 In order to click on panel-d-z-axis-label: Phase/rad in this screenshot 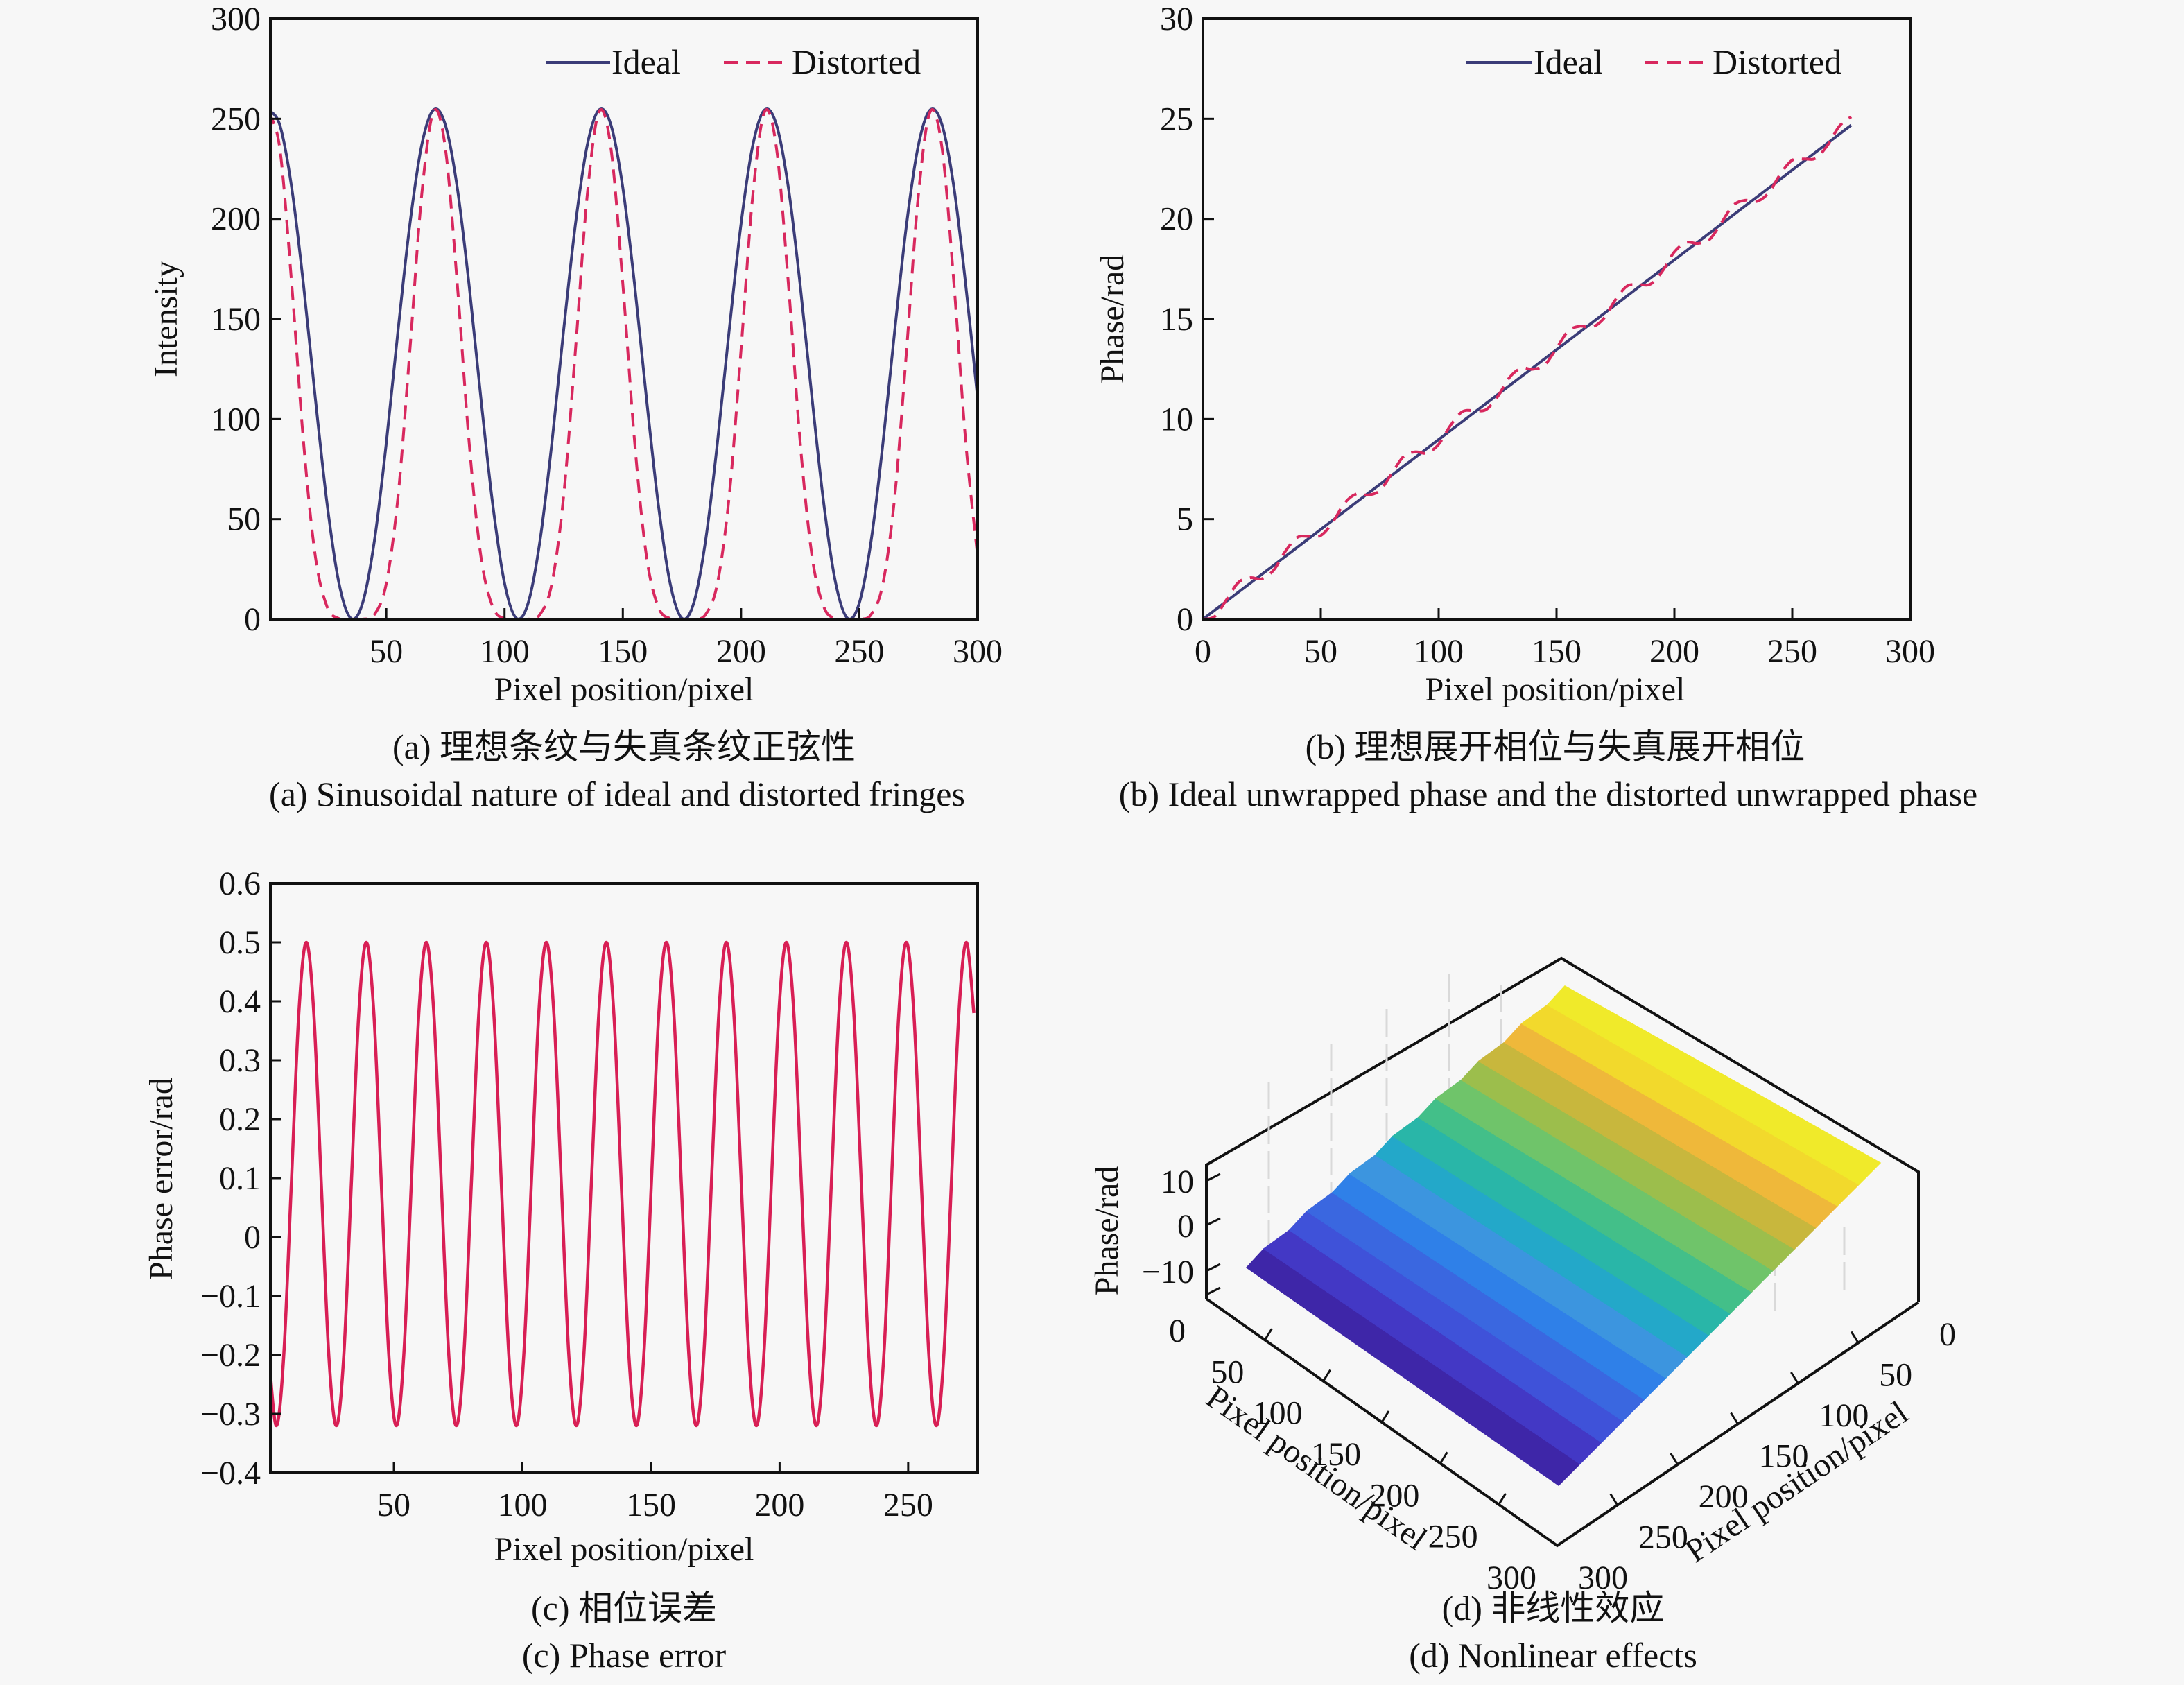, I will do `click(1107, 1231)`.